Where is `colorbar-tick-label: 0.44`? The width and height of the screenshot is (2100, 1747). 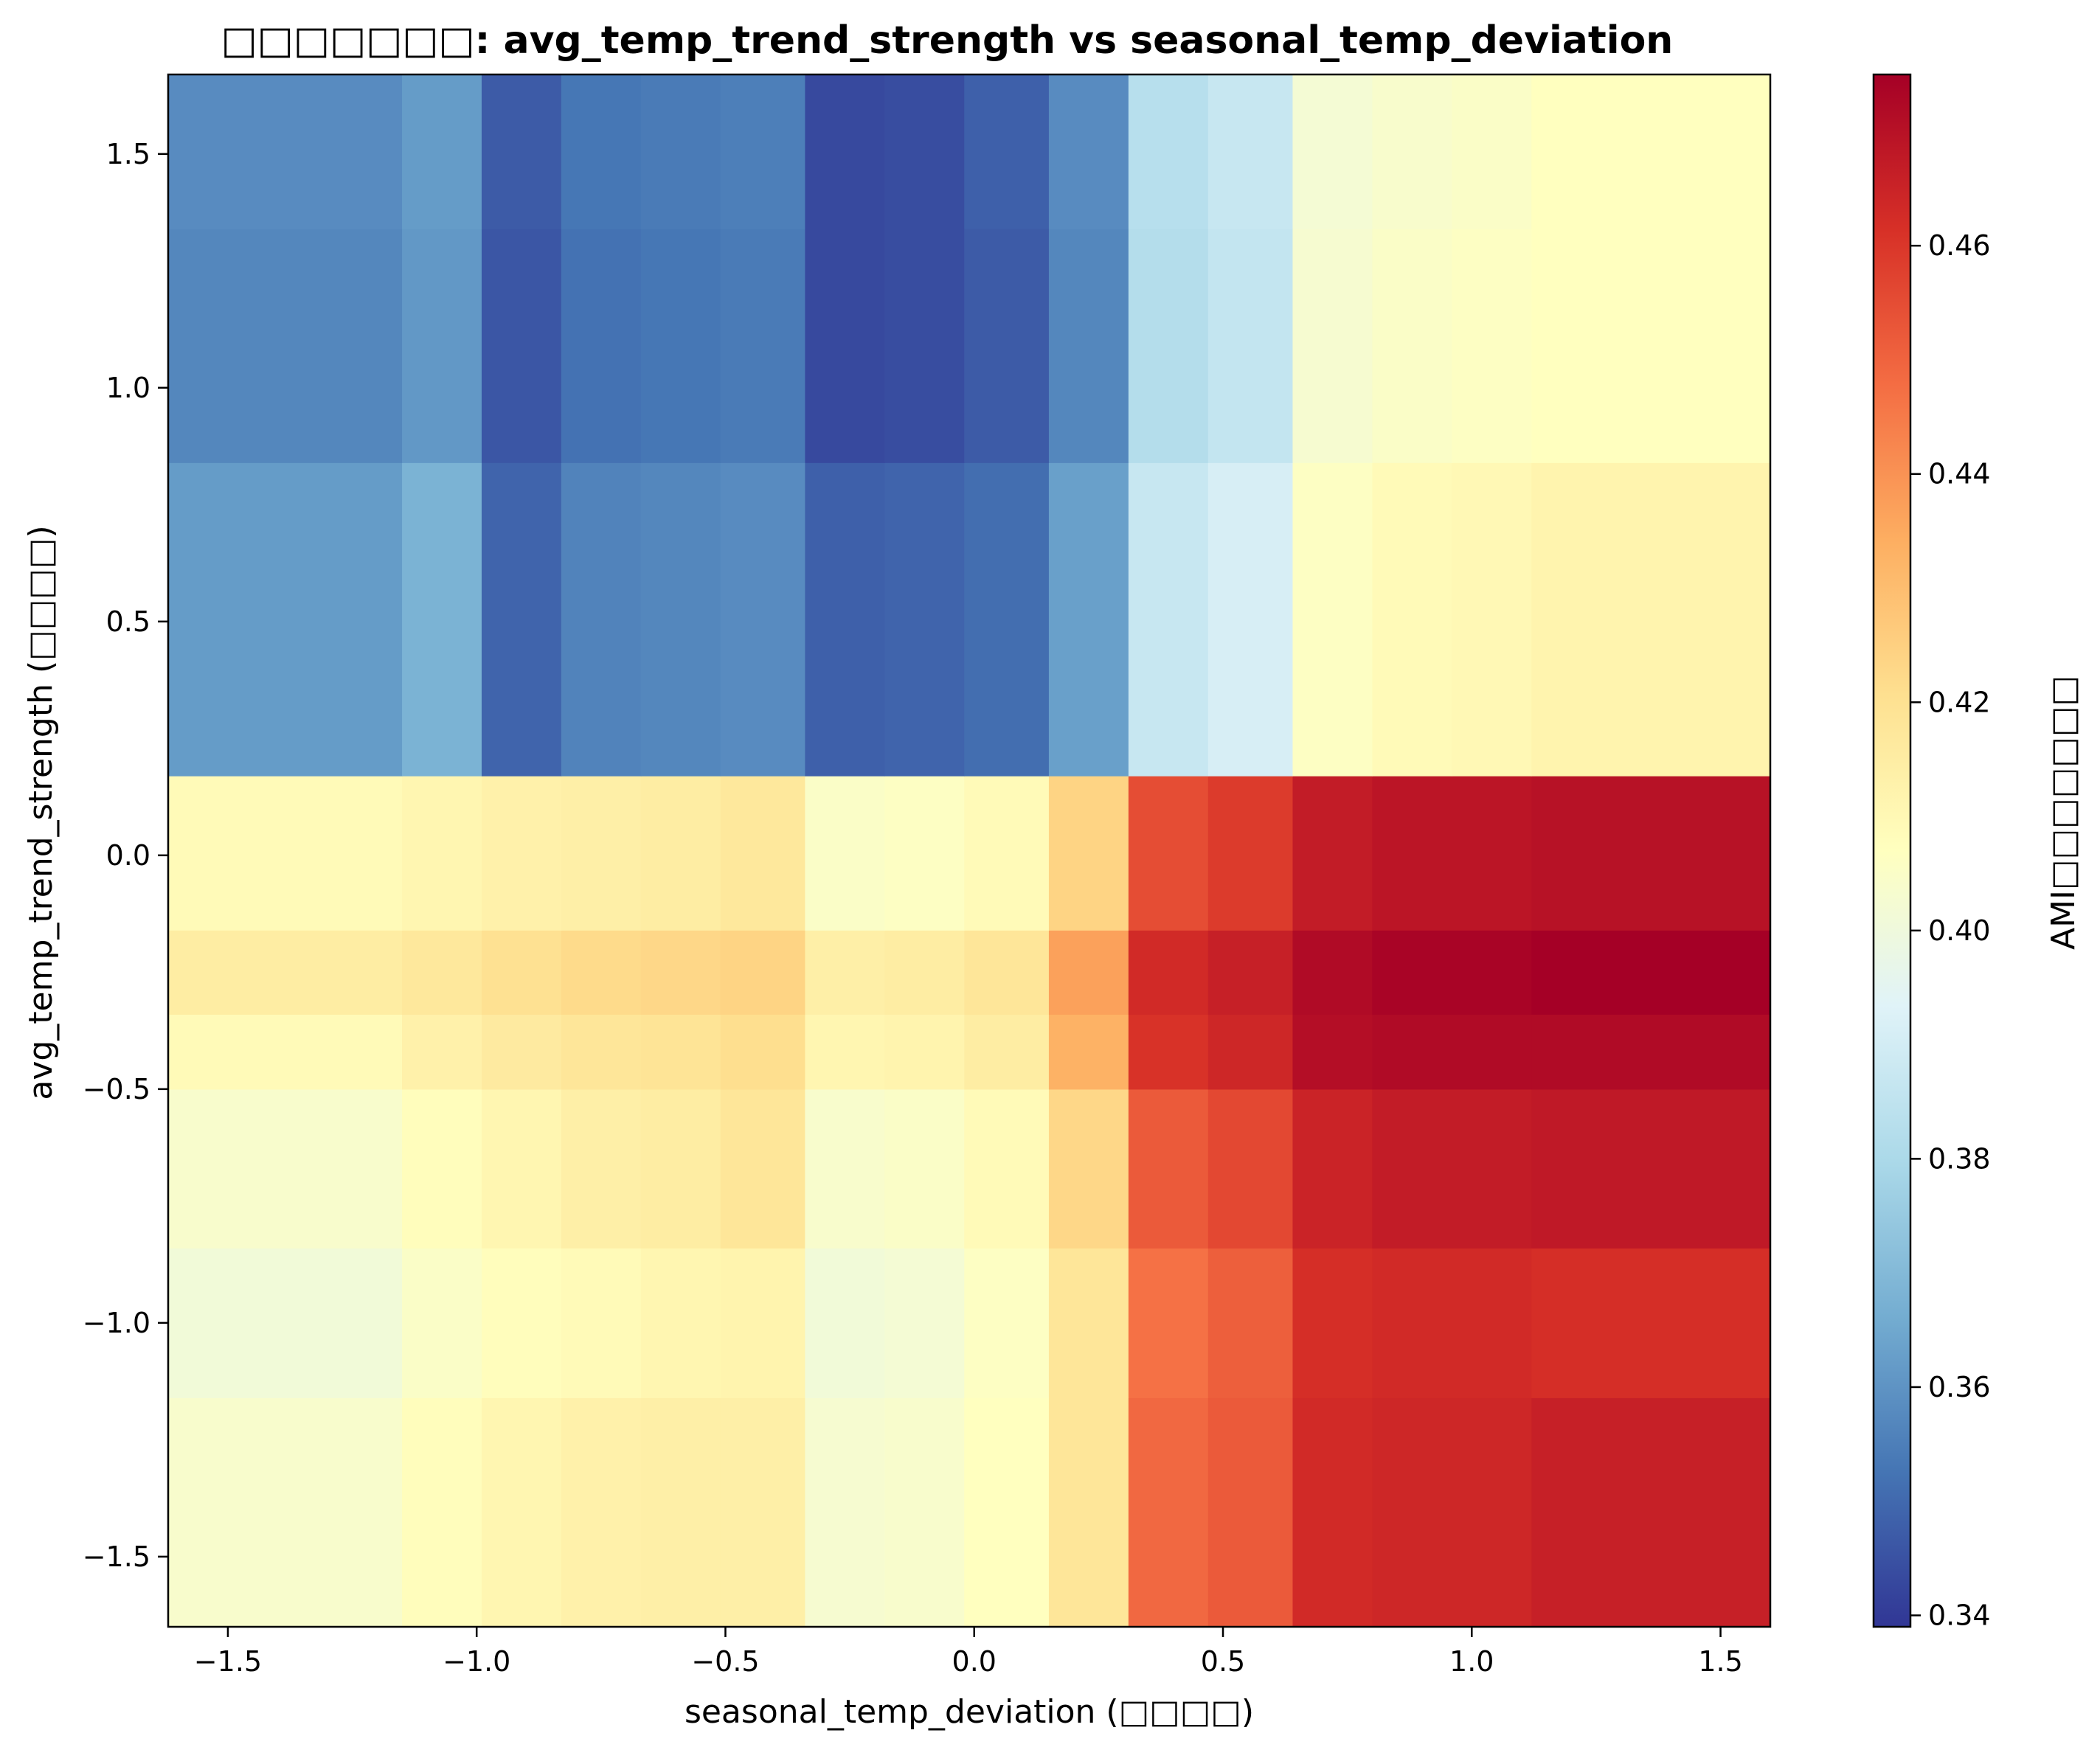
colorbar-tick-label: 0.44 is located at coordinates (1959, 474).